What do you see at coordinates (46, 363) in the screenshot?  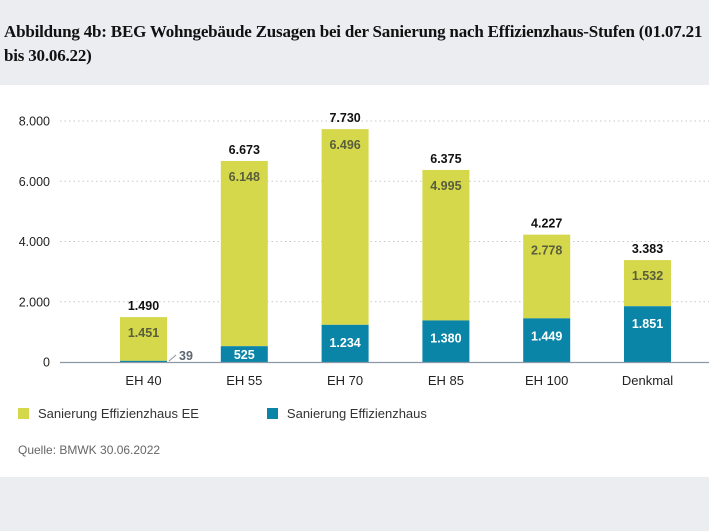 I see `y-tick-label: 0` at bounding box center [46, 363].